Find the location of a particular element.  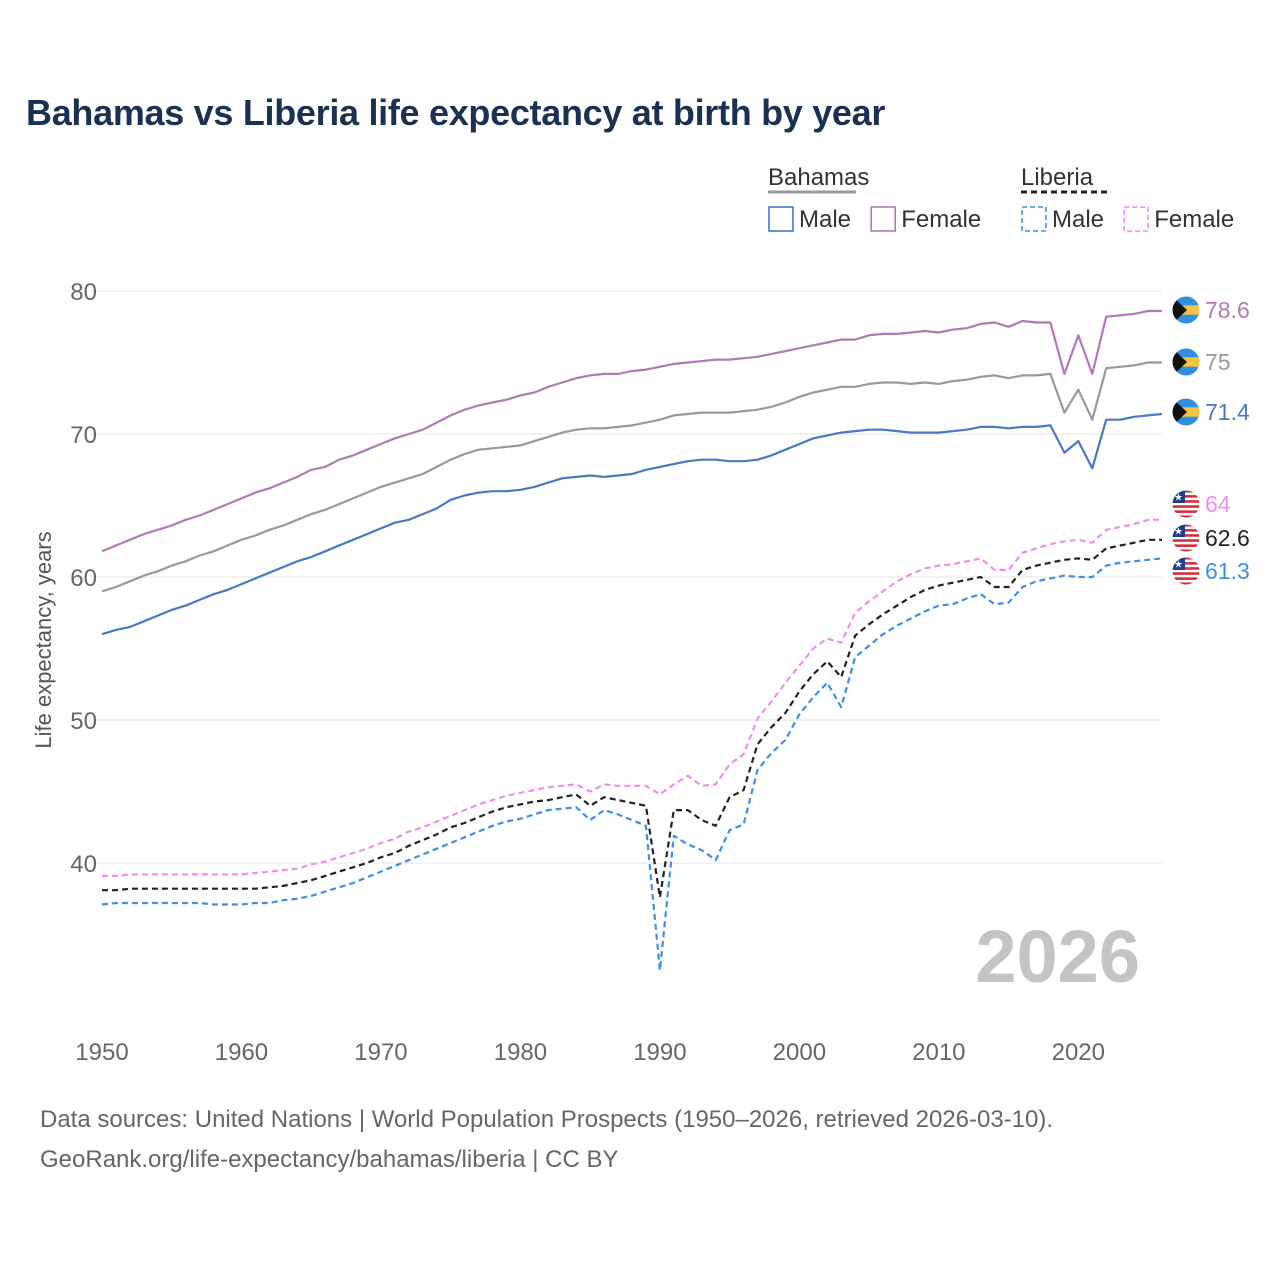

y-axis: 40 50 60 70 80 Life expectancy, years is located at coordinates (64, 578).